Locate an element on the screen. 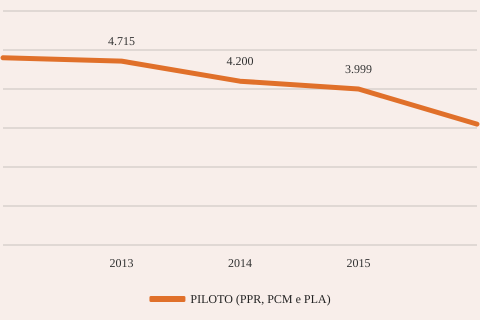 The height and width of the screenshot is (320, 480). x-tick-label: 2015 is located at coordinates (358, 263).